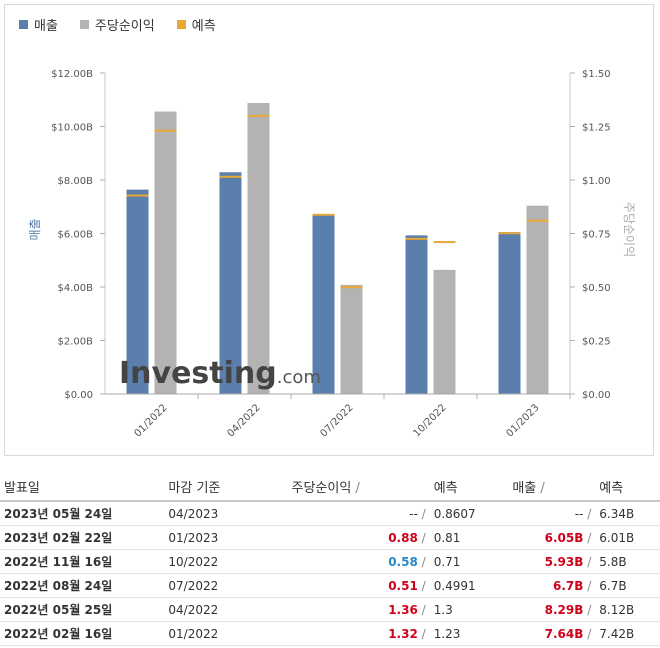 Image resolution: width=660 pixels, height=648 pixels. What do you see at coordinates (429, 420) in the screenshot?
I see `x-tick-label: 10/2022` at bounding box center [429, 420].